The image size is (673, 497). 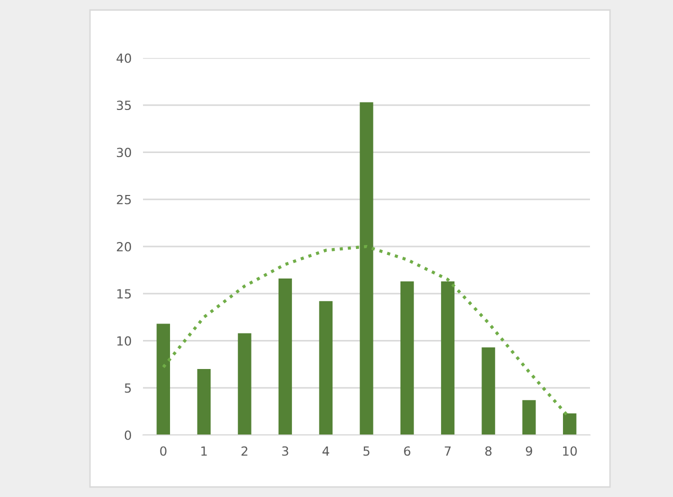 What do you see at coordinates (204, 451) in the screenshot?
I see `x-tick-label: 1` at bounding box center [204, 451].